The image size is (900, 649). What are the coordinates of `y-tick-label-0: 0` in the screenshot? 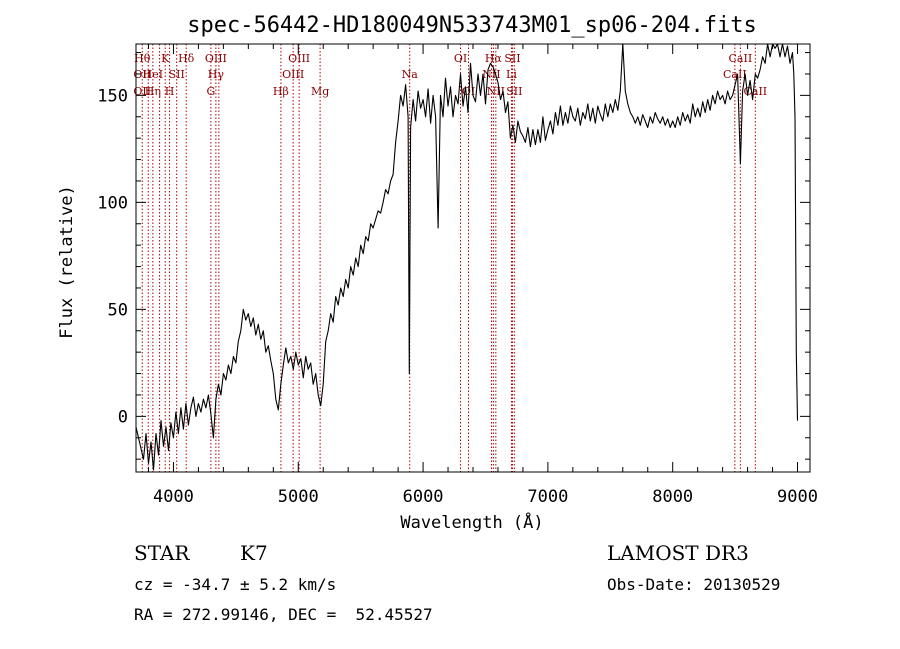 It's located at (123, 417).